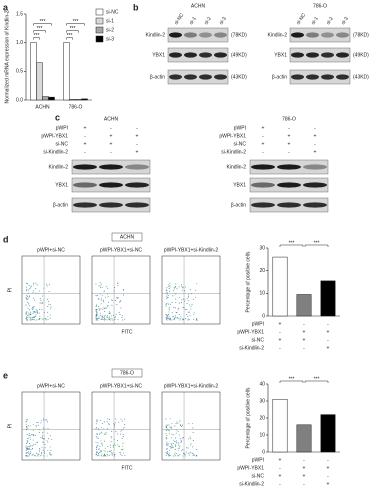 The image size is (381, 500). Describe the element at coordinates (248, 281) in the screenshot. I see `y-axis-label: Percentage of positive cells` at that location.